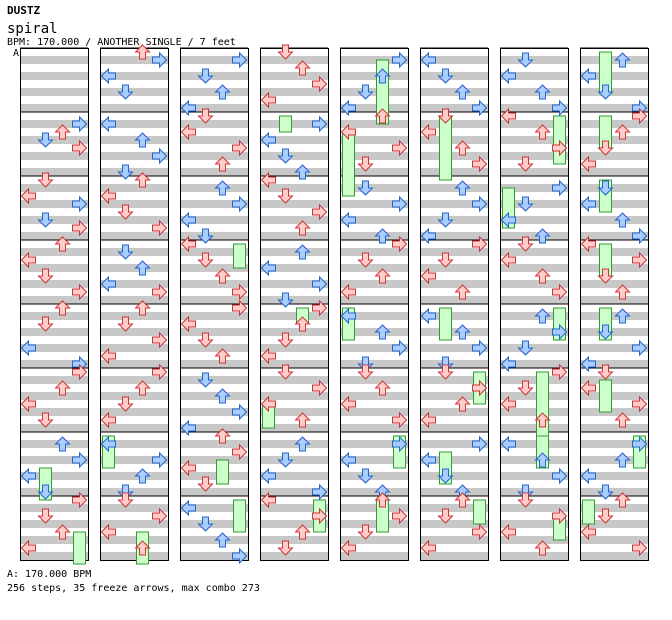  What do you see at coordinates (24, 10) in the screenshot?
I see `artist-name: DUSTZ` at bounding box center [24, 10].